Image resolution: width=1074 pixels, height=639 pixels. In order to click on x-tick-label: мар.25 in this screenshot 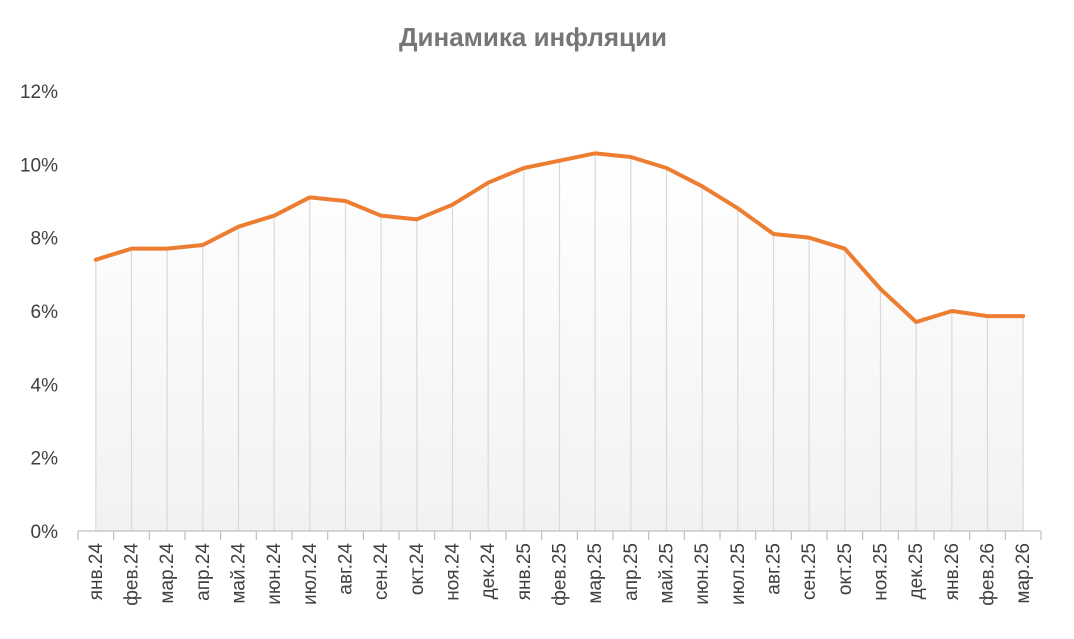, I will do `click(595, 573)`.